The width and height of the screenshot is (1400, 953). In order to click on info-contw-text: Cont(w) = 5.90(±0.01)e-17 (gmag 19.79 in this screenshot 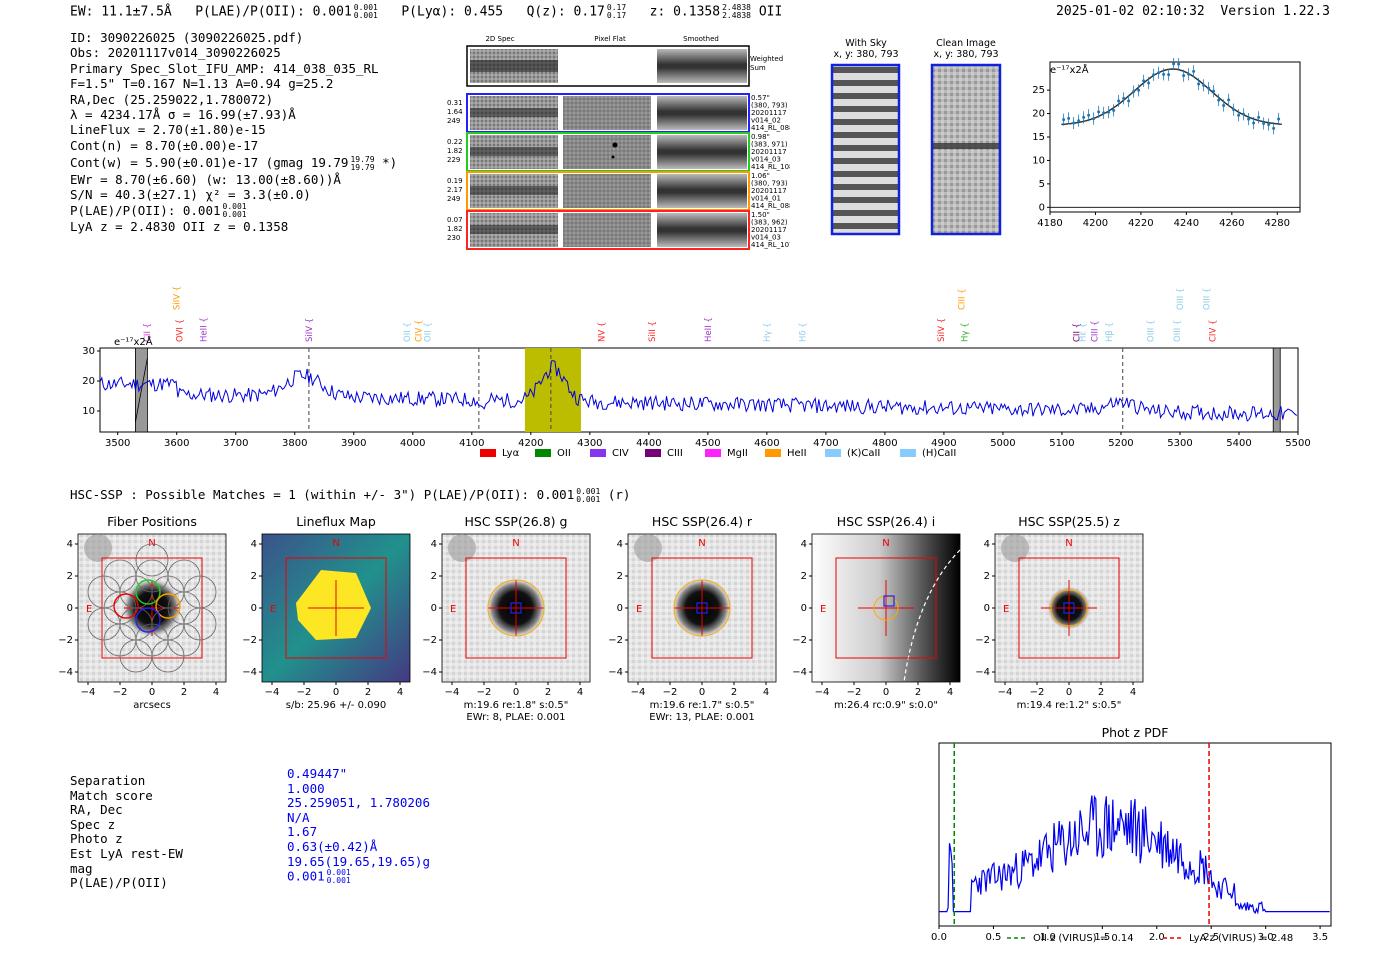, I will do `click(209, 163)`.